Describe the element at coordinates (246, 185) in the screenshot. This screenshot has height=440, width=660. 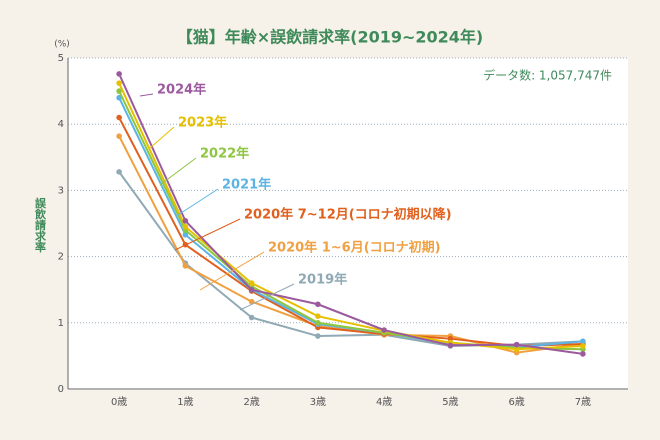
I see `series-label: 2021年` at that location.